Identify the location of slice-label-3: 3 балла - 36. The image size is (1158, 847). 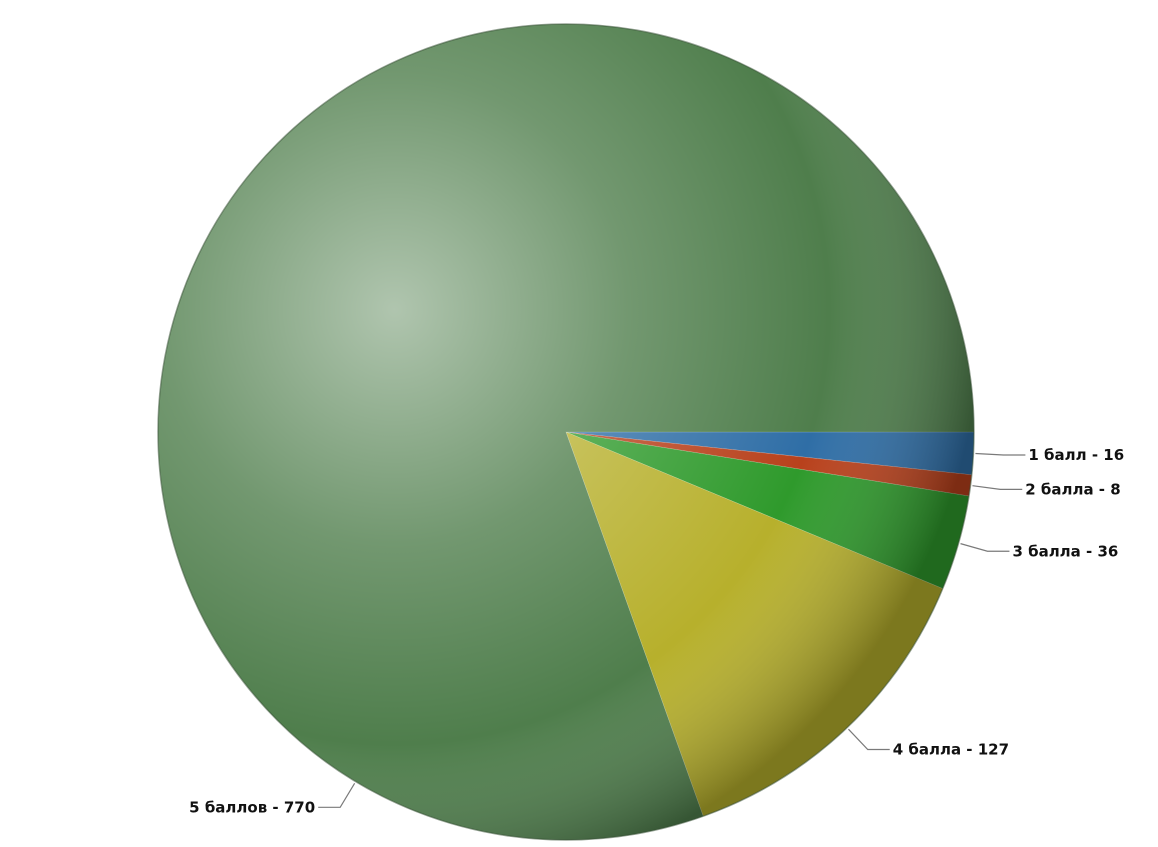
(1065, 551).